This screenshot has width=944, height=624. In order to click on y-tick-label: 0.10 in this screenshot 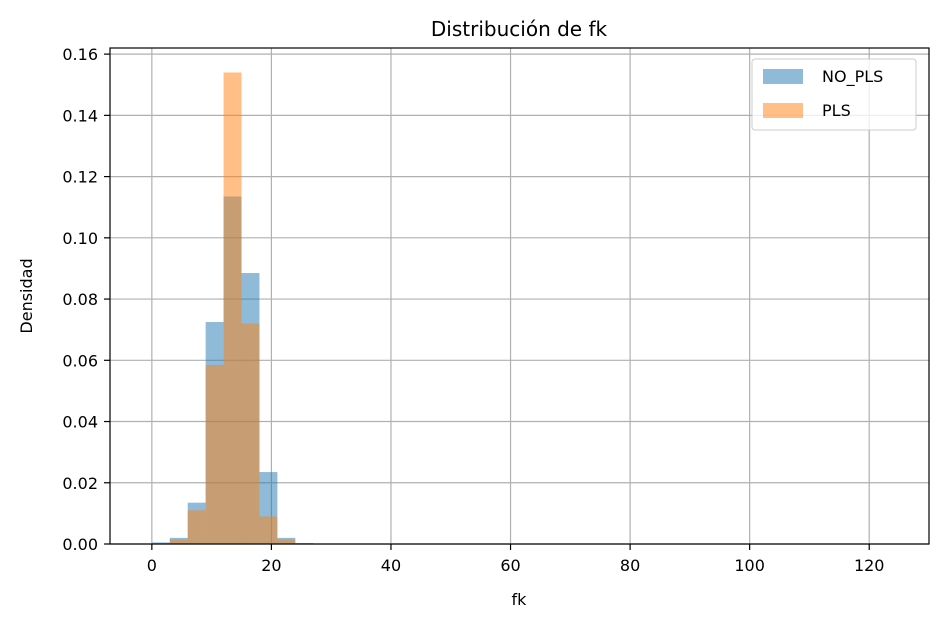, I will do `click(80, 238)`.